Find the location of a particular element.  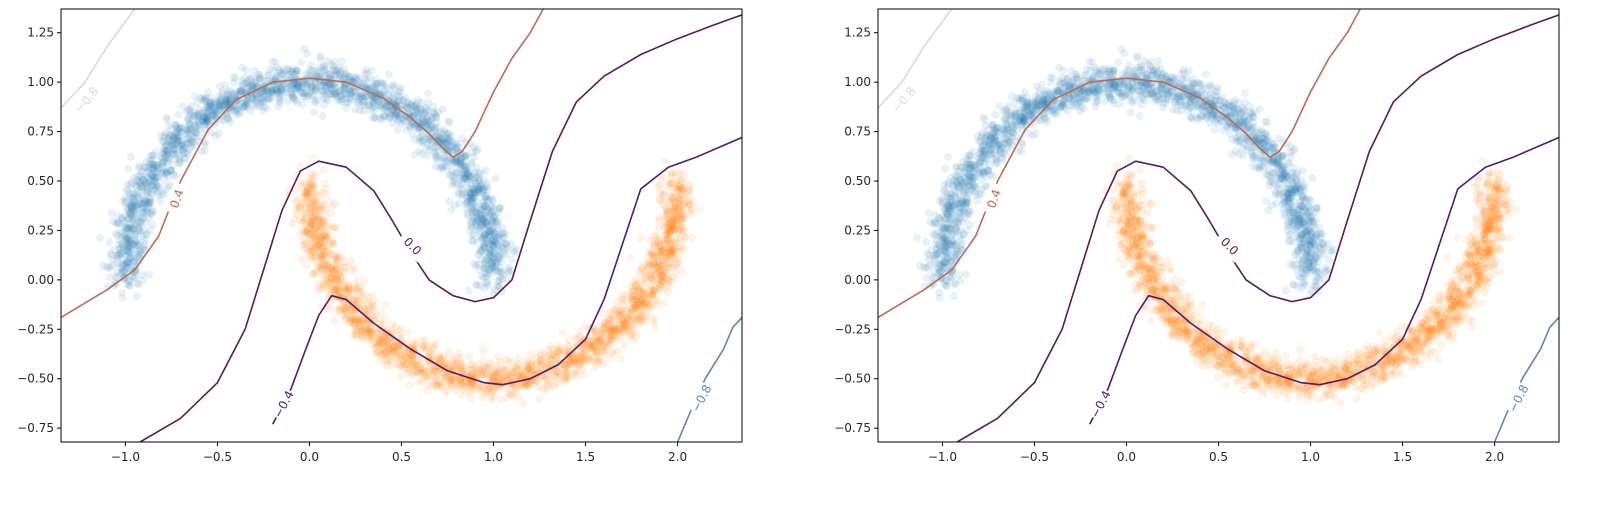

scatter-series is located at coordinates (308, 173).